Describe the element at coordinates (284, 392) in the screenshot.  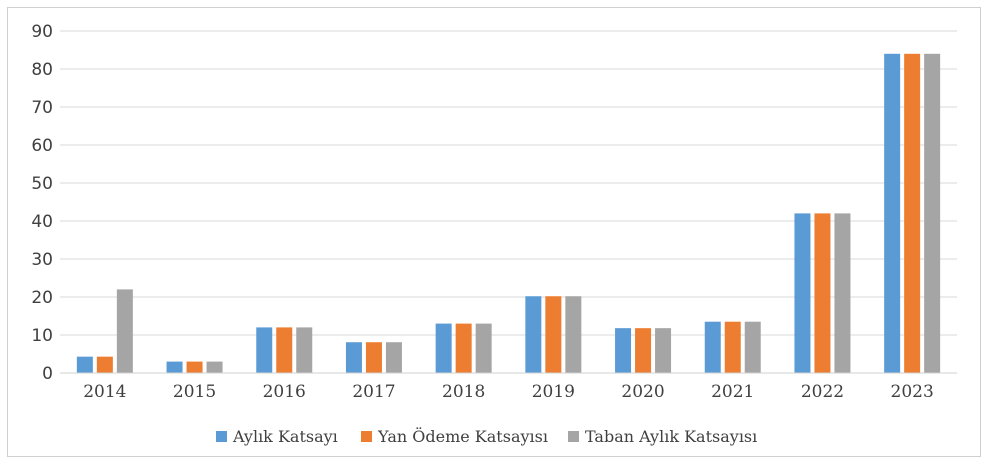
I see `x-tick-label: 2016` at that location.